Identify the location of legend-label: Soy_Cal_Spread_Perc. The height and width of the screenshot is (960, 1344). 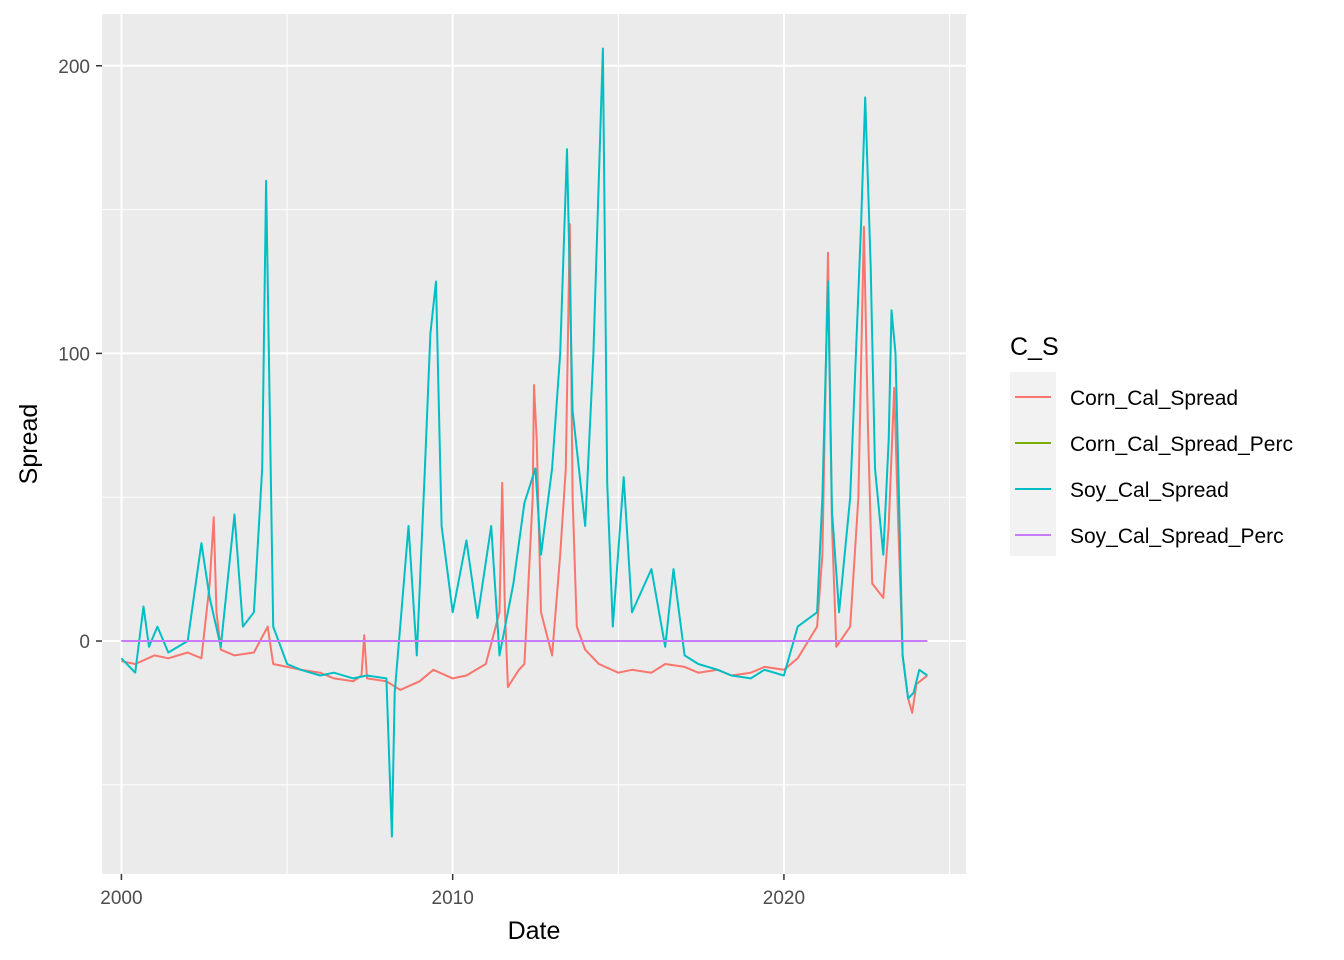
(1177, 536).